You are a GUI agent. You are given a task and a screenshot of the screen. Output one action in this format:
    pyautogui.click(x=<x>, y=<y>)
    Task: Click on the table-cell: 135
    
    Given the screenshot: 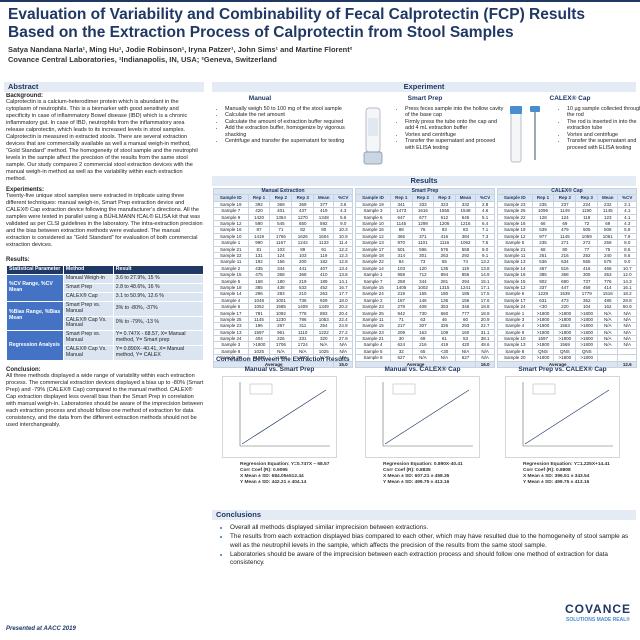 What is the action you would take?
    pyautogui.click(x=444, y=268)
    